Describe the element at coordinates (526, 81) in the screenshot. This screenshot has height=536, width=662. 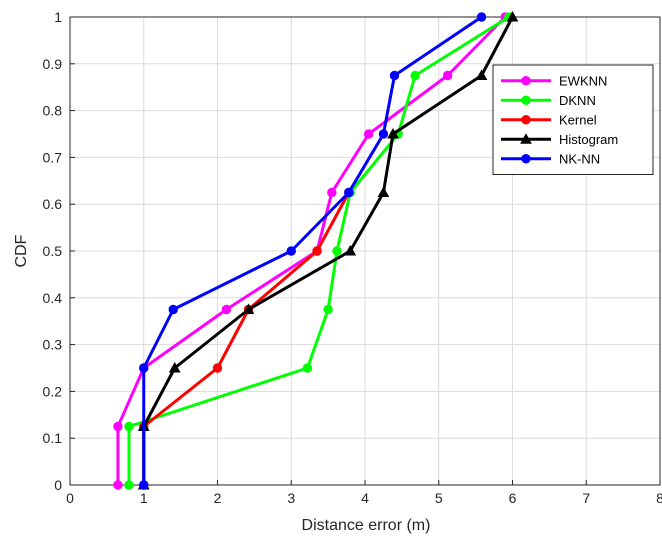
I see `legend-marker-ewknn` at that location.